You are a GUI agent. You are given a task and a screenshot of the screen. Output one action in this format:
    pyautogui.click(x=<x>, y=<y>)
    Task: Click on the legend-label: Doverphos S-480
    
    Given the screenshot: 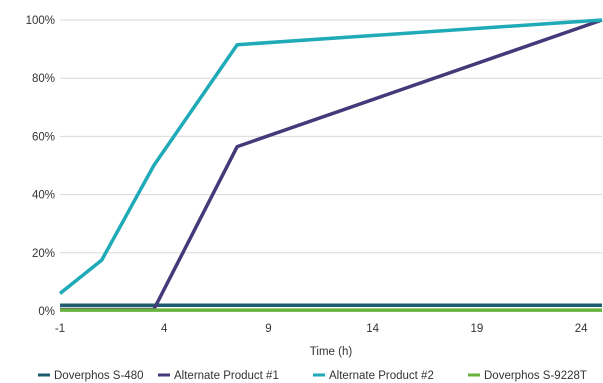 What is the action you would take?
    pyautogui.click(x=99, y=376)
    